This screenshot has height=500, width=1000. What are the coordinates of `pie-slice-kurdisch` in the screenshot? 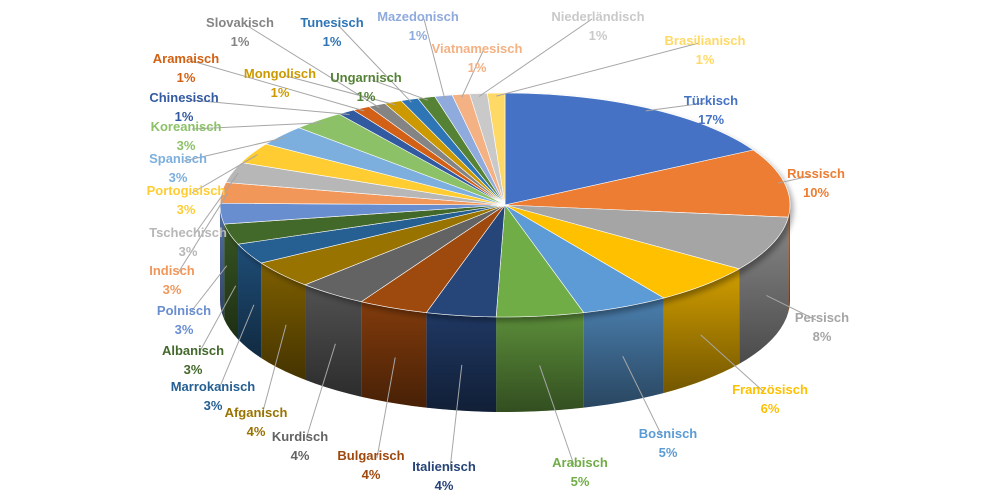 It's located at (405, 253).